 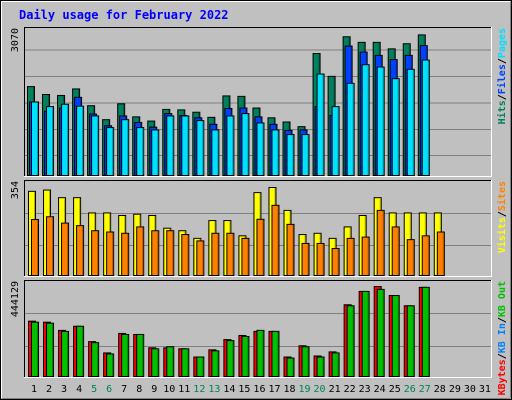 What do you see at coordinates (502, 79) in the screenshot?
I see `panel1-legend-files: Files` at bounding box center [502, 79].